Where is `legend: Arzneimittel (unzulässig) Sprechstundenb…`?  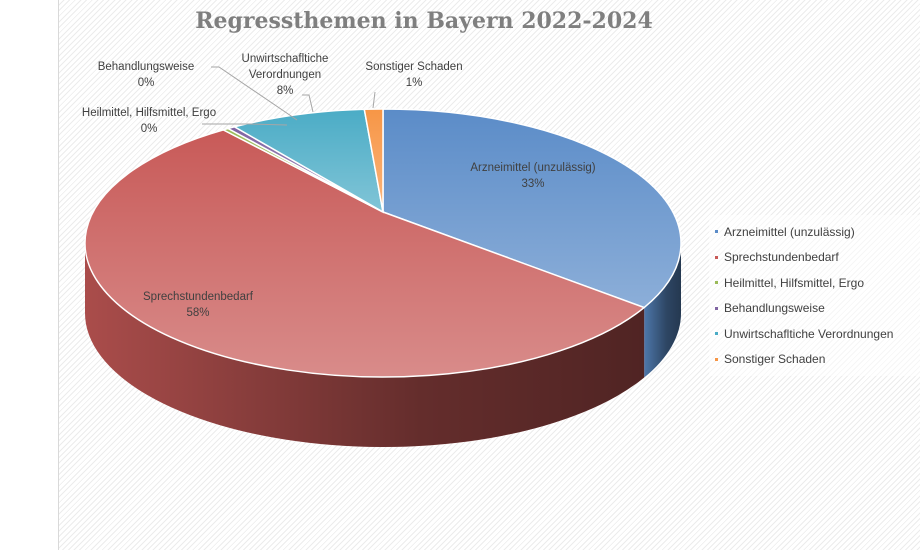 legend: Arzneimittel (unzulässig) Sprechstundenb… is located at coordinates (814, 295).